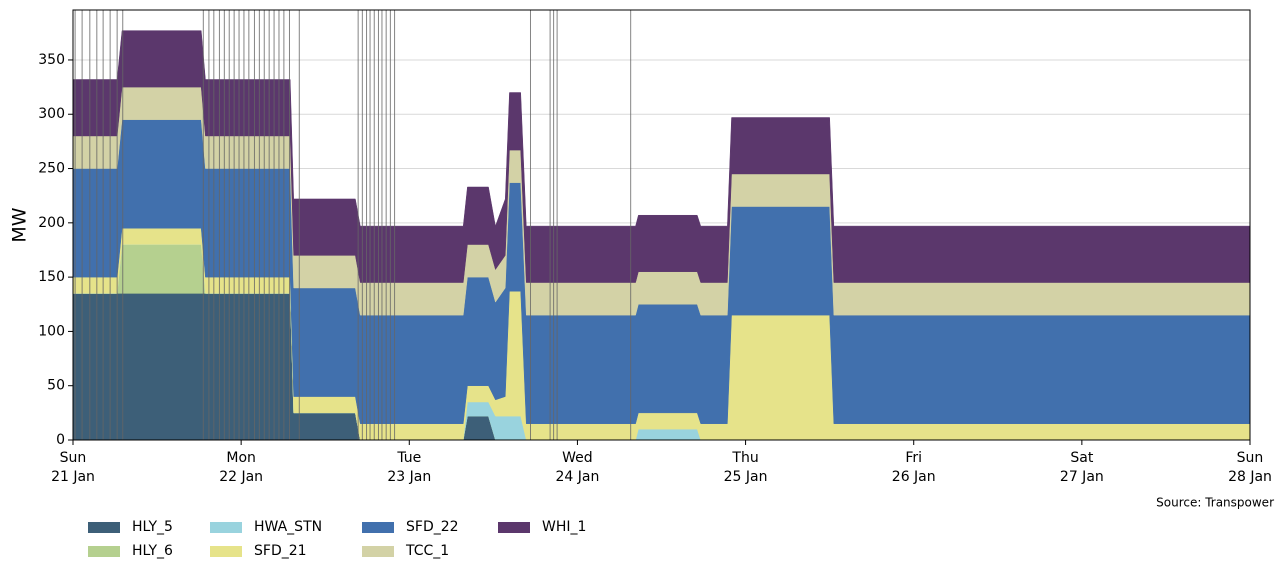 The height and width of the screenshot is (562, 1288). I want to click on x-tick-label-line: Wed, so click(577, 458).